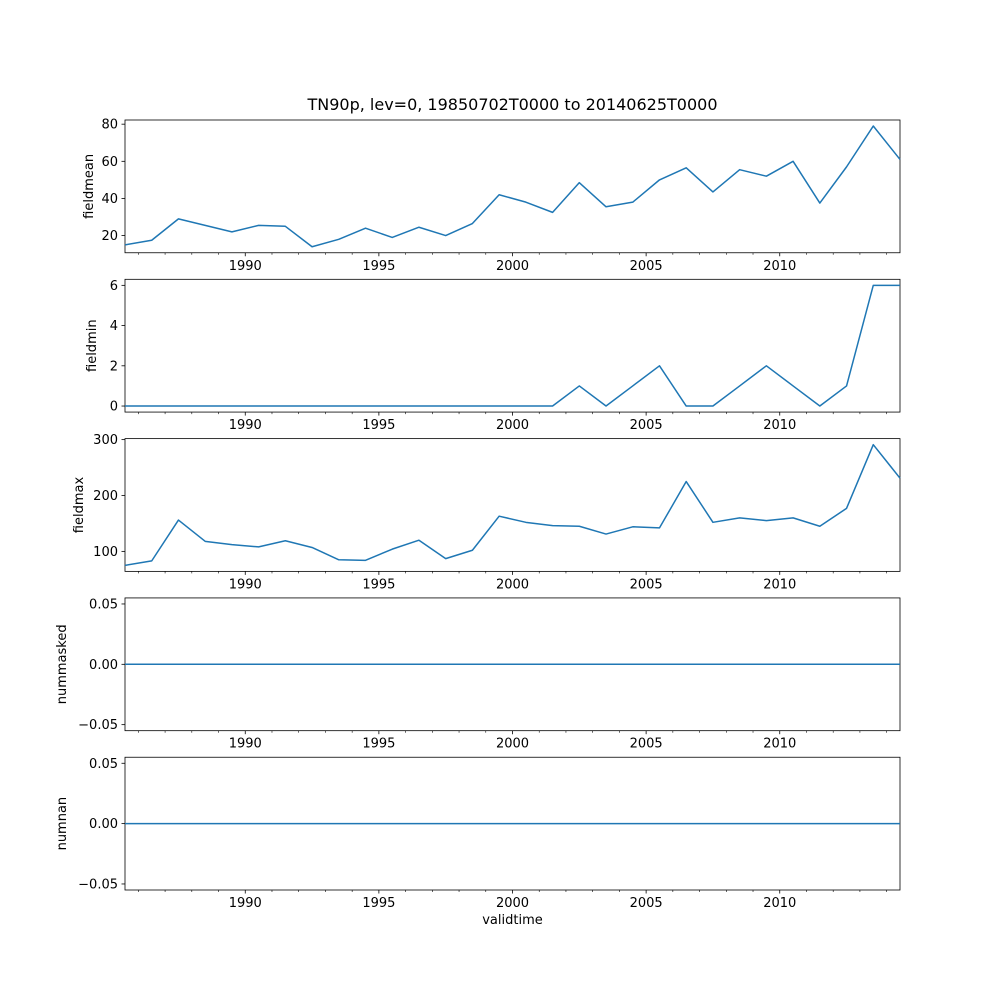 Image resolution: width=1000 pixels, height=1004 pixels. I want to click on plot-area-fieldmax, so click(512, 505).